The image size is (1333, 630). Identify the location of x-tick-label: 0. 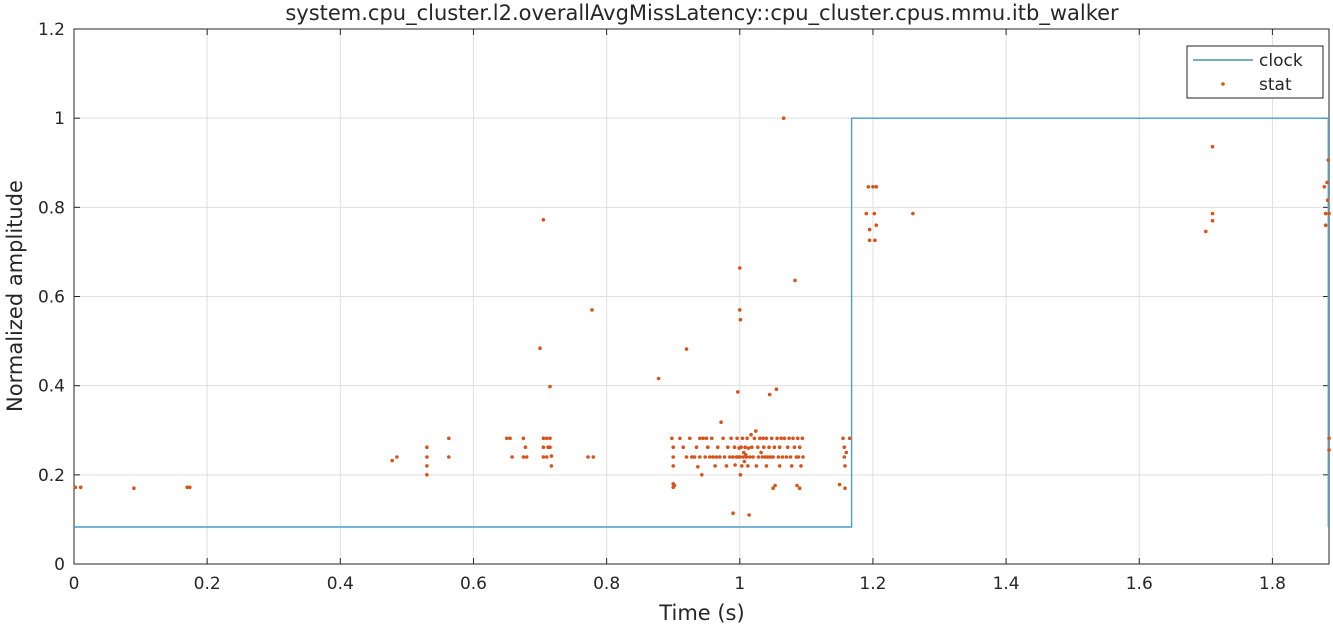
(74, 584).